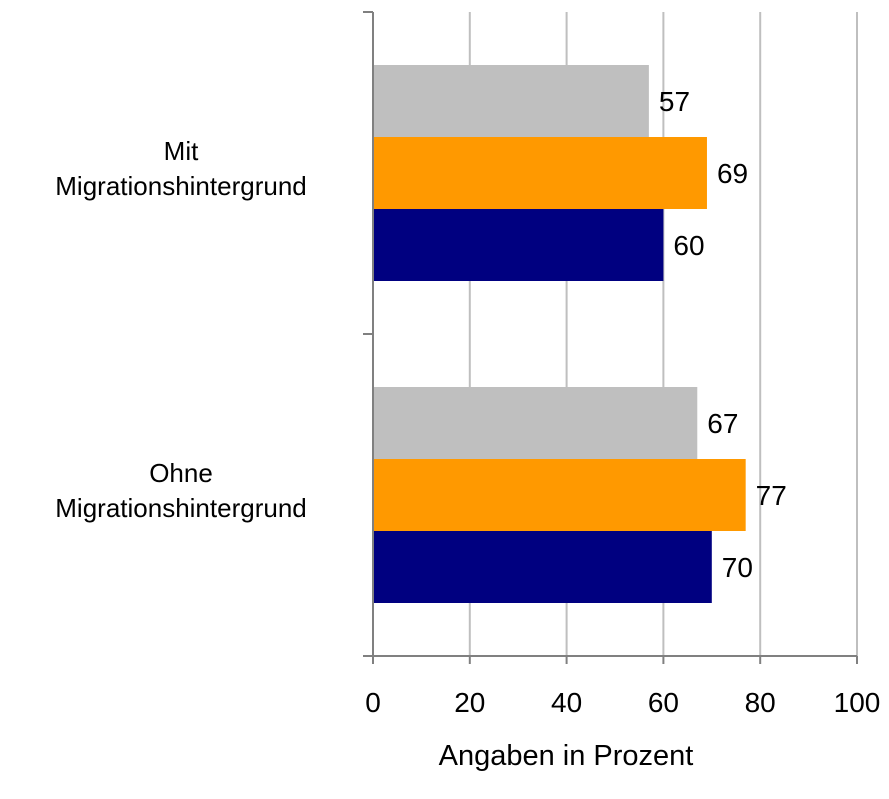  I want to click on x-tick-label: 60, so click(663, 702).